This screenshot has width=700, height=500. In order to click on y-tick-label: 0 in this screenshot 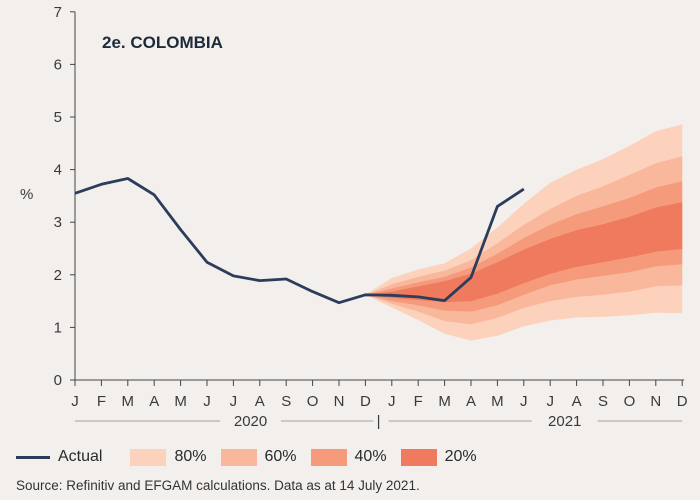, I will do `click(58, 380)`.